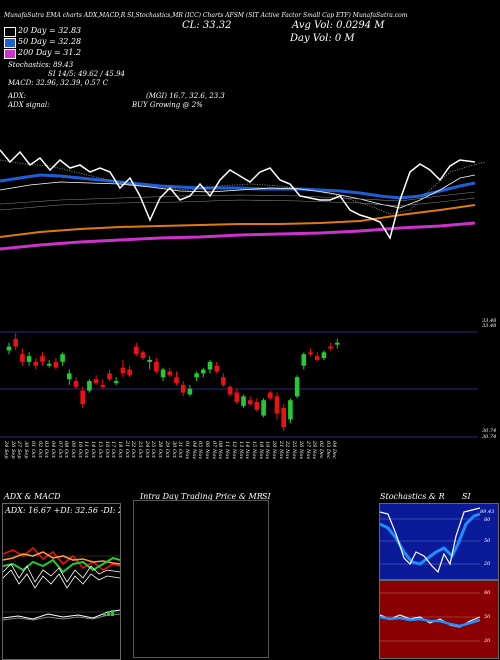  What do you see at coordinates (267, 450) in the screenshot?
I see `date-tick-label: 19 Nov` at bounding box center [267, 450].